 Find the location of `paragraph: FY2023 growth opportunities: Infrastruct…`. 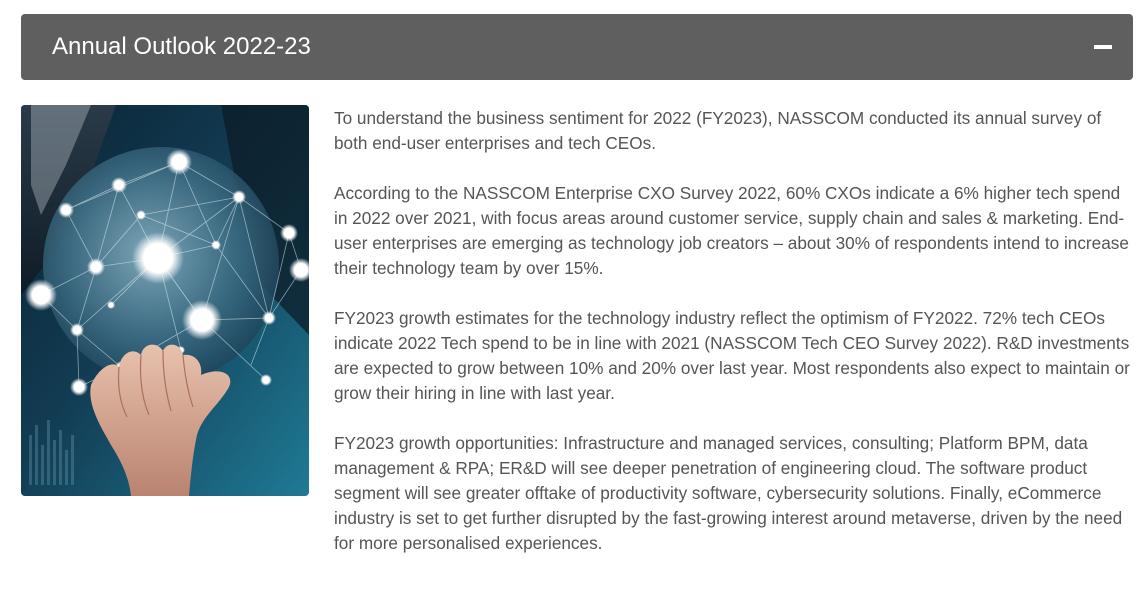

paragraph: FY2023 growth opportunities: Infrastruct… is located at coordinates (728, 493).